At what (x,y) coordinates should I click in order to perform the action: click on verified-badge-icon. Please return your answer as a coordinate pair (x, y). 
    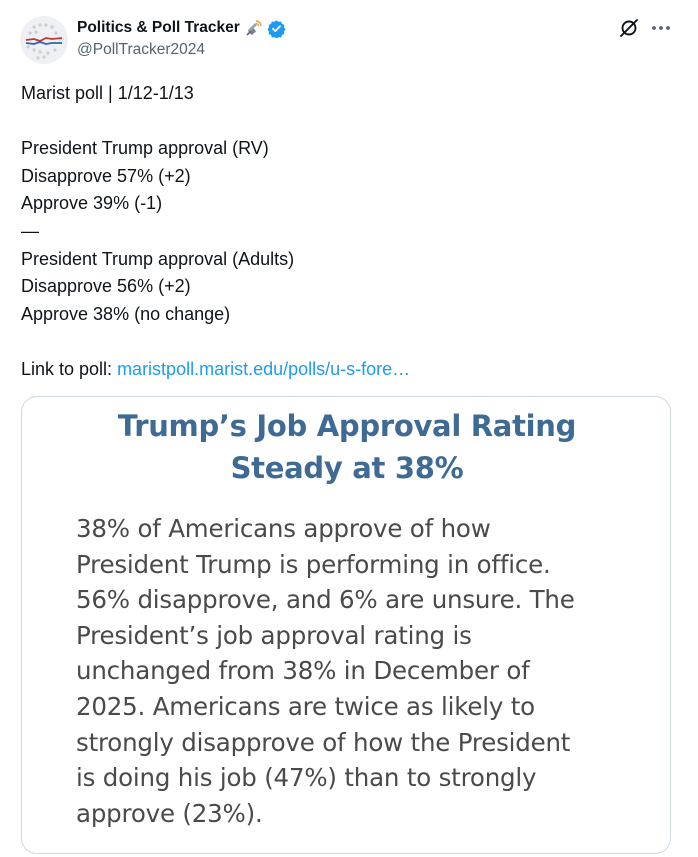
    Looking at the image, I should click on (276, 29).